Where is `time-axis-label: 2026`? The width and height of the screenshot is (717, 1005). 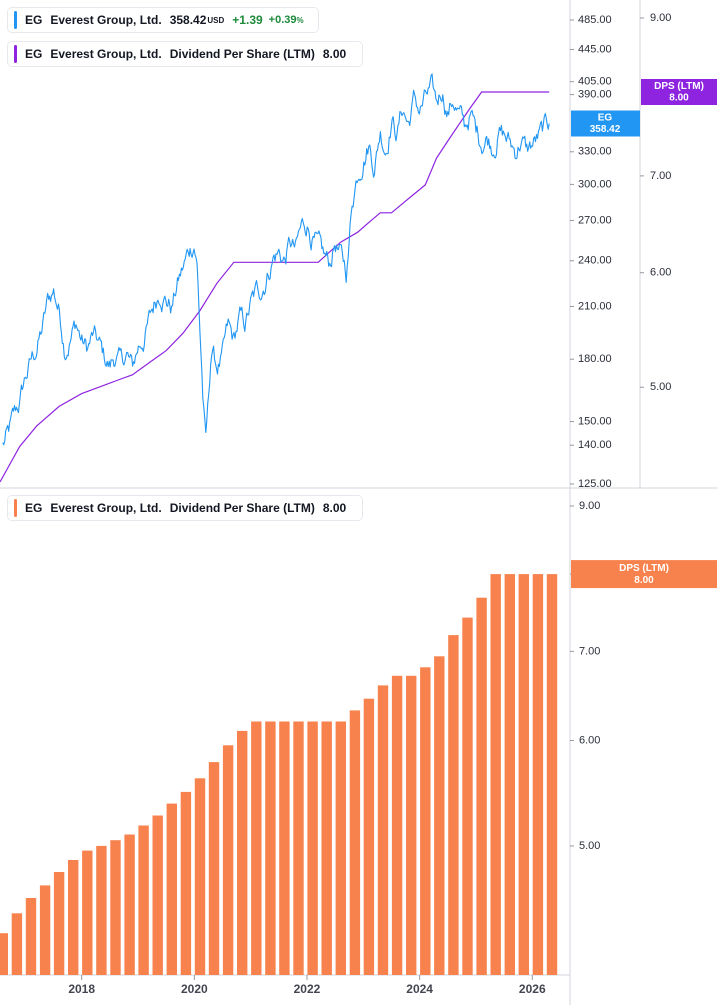 time-axis-label: 2026 is located at coordinates (532, 989).